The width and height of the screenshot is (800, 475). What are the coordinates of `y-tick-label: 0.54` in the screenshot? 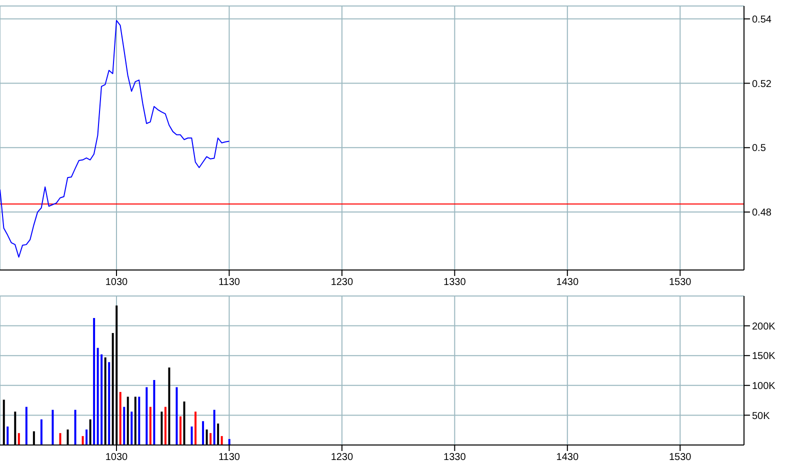 It's located at (762, 20).